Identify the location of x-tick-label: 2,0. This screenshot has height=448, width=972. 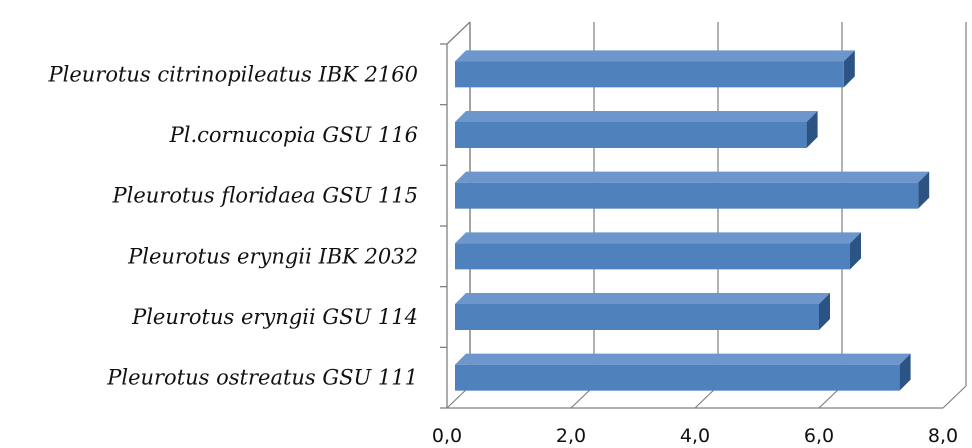
(571, 436).